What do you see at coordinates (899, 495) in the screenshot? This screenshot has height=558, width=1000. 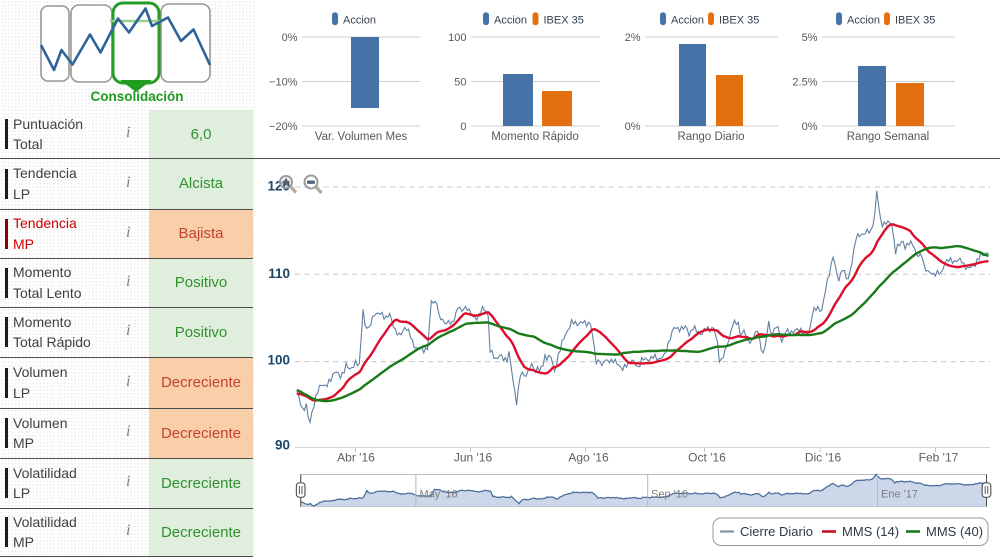 I see `svg-text: Ene '17` at bounding box center [899, 495].